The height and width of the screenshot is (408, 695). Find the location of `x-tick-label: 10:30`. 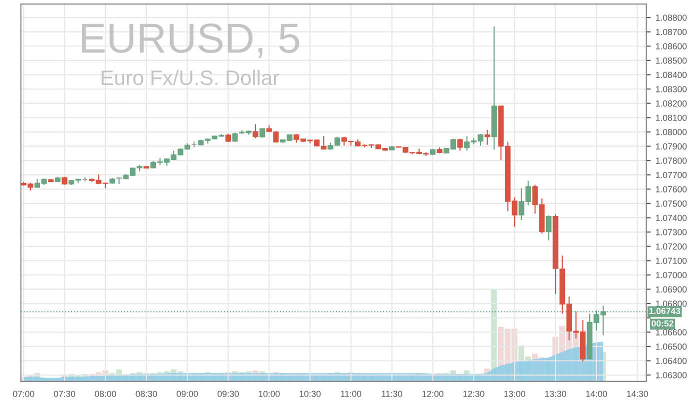

x-tick-label: 10:30 is located at coordinates (310, 393).